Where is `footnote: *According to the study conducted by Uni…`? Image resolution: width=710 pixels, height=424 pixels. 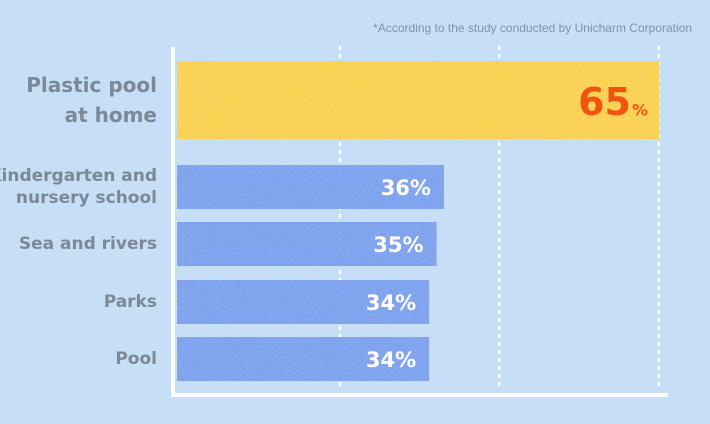 footnote: *According to the study conducted by Uni… is located at coordinates (532, 28).